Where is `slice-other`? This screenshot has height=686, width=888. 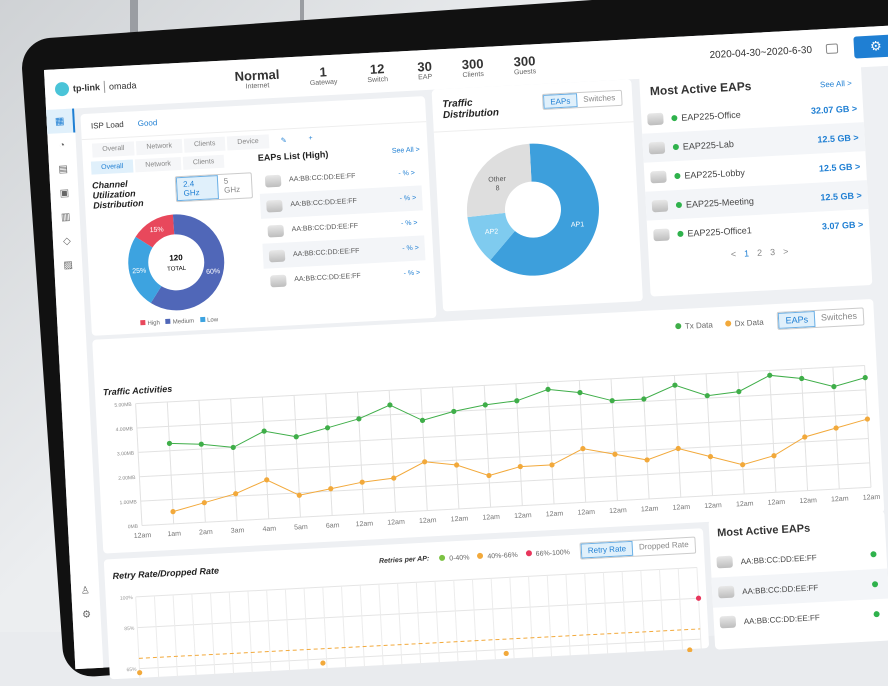
slice-other is located at coordinates (499, 180).